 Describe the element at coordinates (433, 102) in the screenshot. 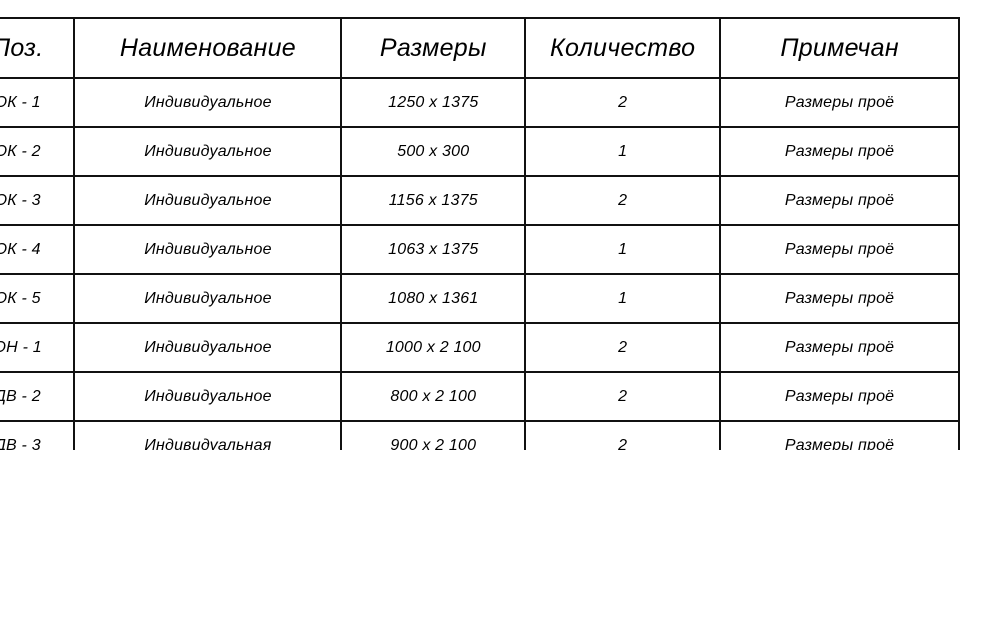

I see `cell-size: 1250 x 1375` at that location.